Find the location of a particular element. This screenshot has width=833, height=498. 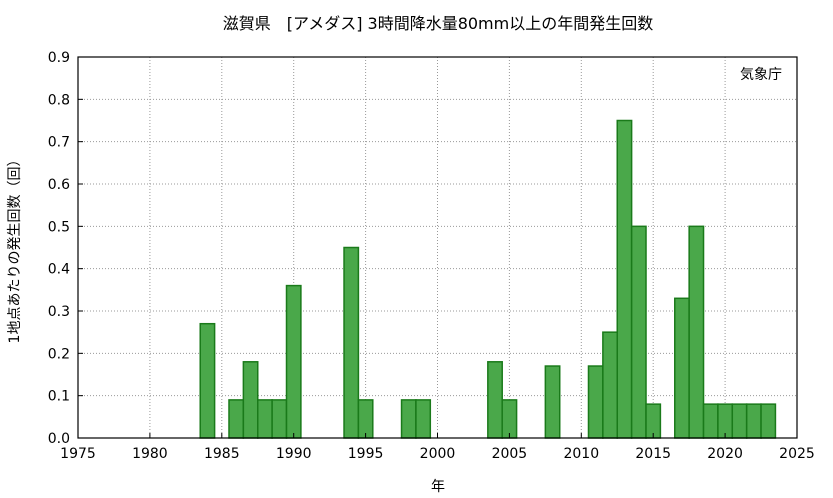

y-axis-label: 1地点あたりの発生回数（回） is located at coordinates (15, 248).